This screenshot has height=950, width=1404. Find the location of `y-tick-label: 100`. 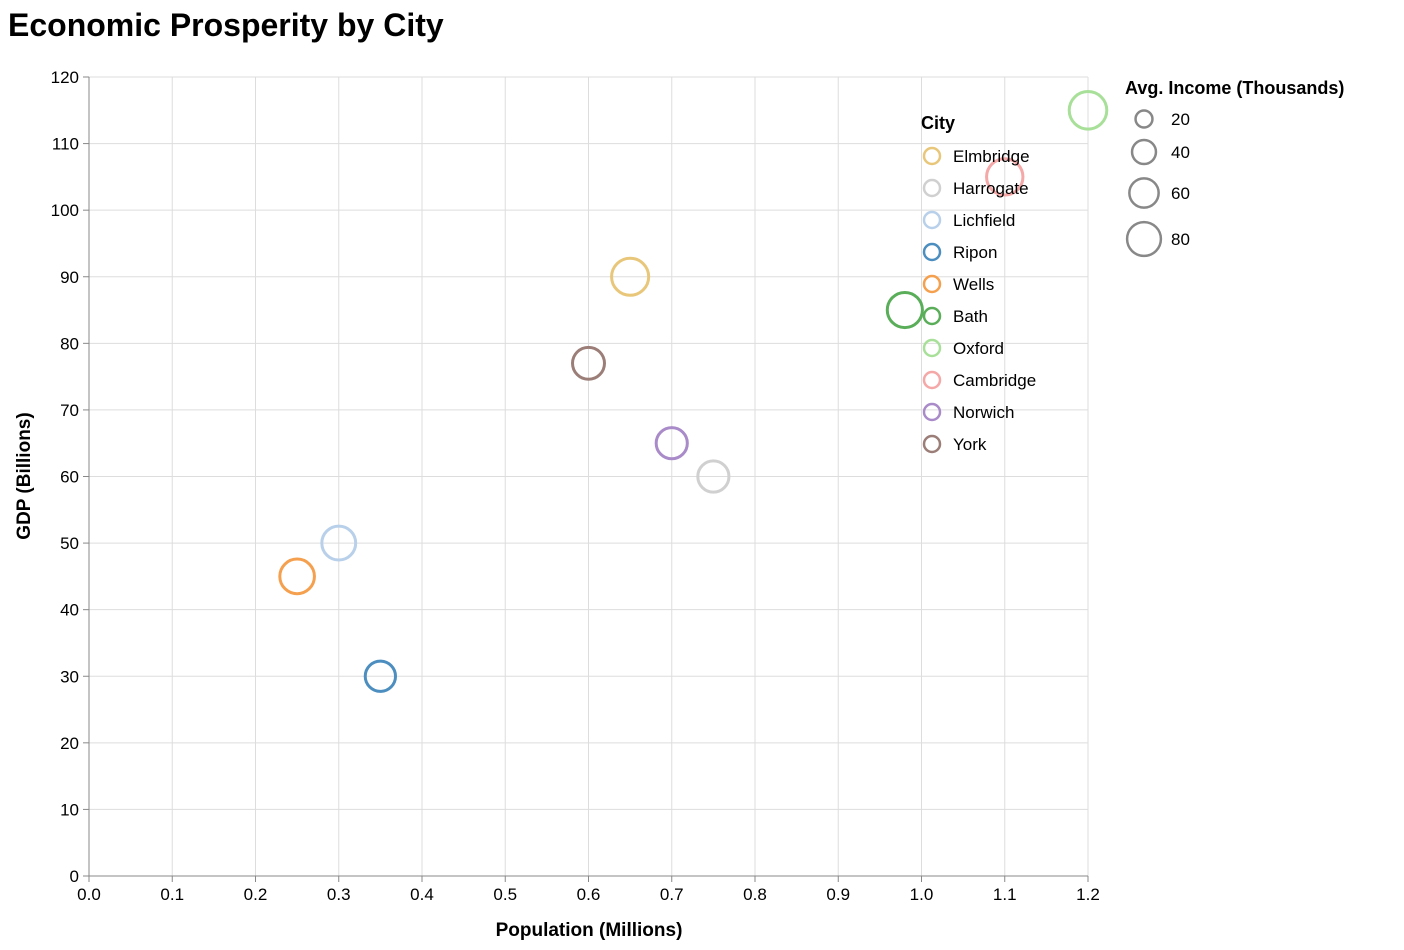

y-tick-label: 100 is located at coordinates (65, 210).